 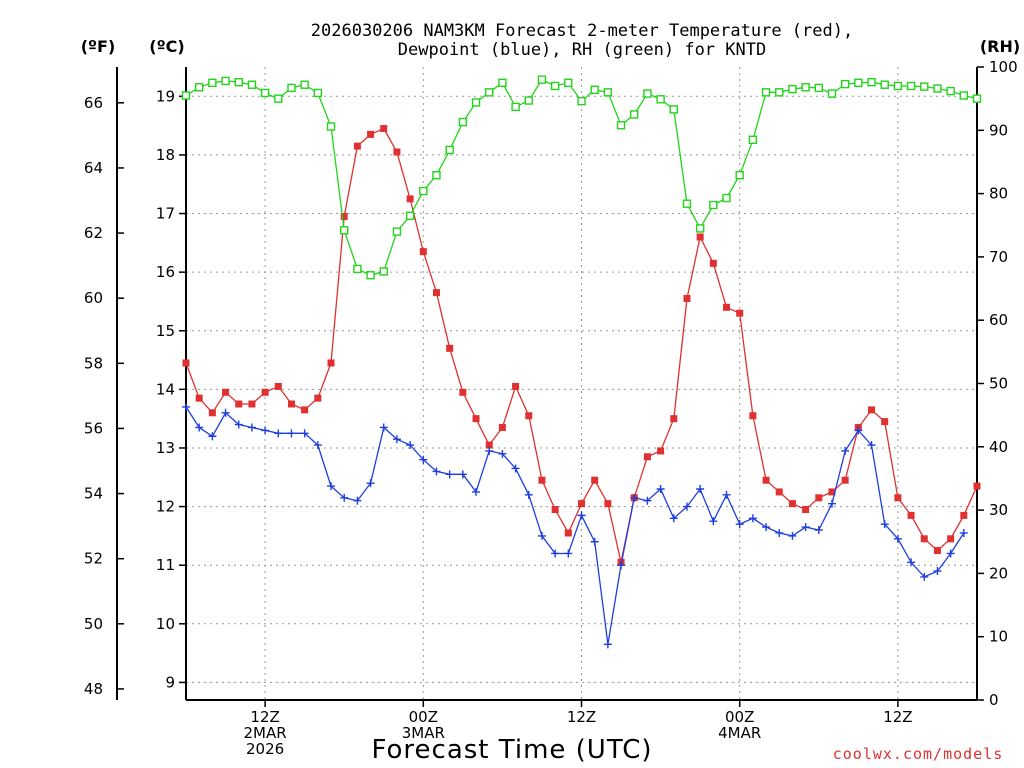 I want to click on rh-tick-label: 60, so click(x=998, y=320).